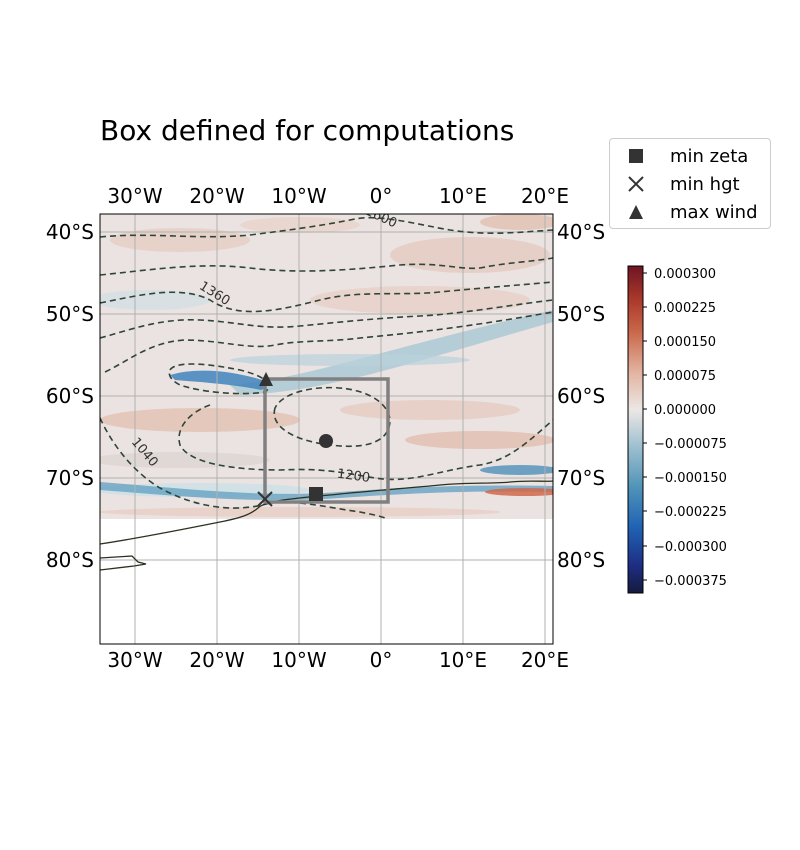 The image size is (800, 850). I want to click on marker-layer, so click(295, 439).